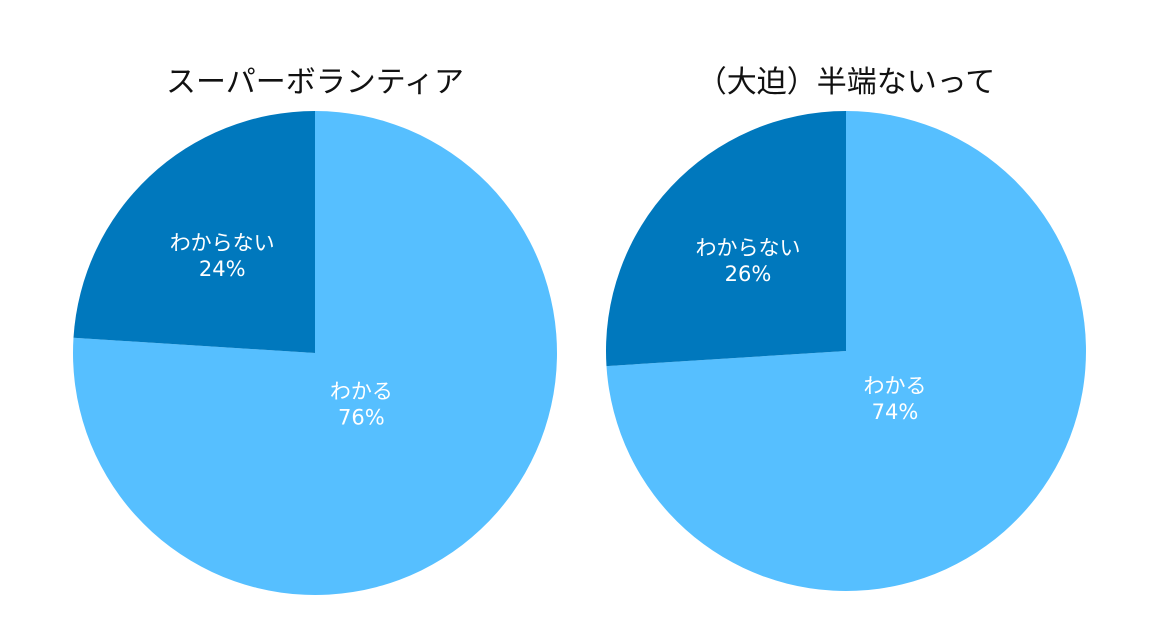 This screenshot has height=644, width=1151. What do you see at coordinates (315, 82) in the screenshot?
I see `chart-title: スーパーボランティア` at bounding box center [315, 82].